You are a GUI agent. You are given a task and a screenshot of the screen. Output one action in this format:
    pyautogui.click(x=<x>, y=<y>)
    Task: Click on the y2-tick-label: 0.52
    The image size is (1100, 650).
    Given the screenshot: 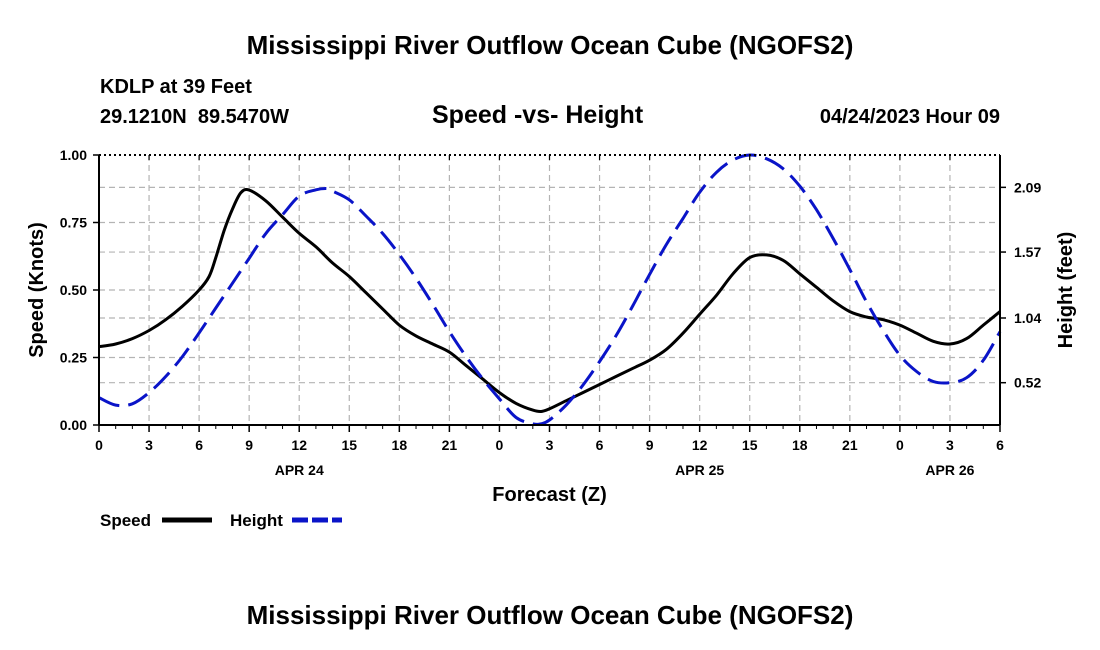 What is the action you would take?
    pyautogui.click(x=1027, y=383)
    